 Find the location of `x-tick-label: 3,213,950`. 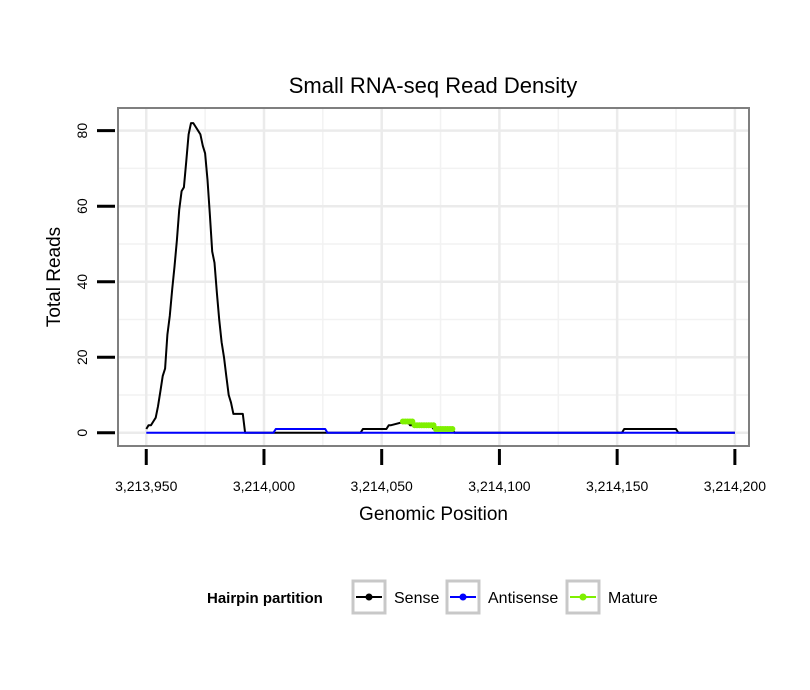

x-tick-label: 3,213,950 is located at coordinates (146, 486).